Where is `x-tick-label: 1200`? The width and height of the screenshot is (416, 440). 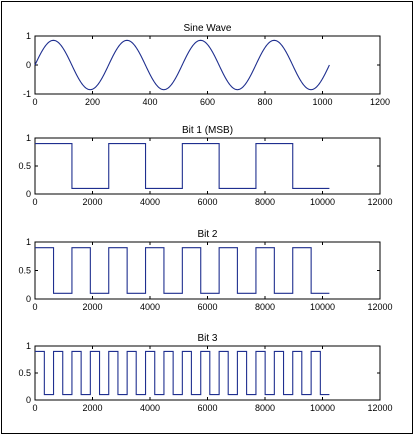
x-tick-label: 1200 is located at coordinates (380, 102).